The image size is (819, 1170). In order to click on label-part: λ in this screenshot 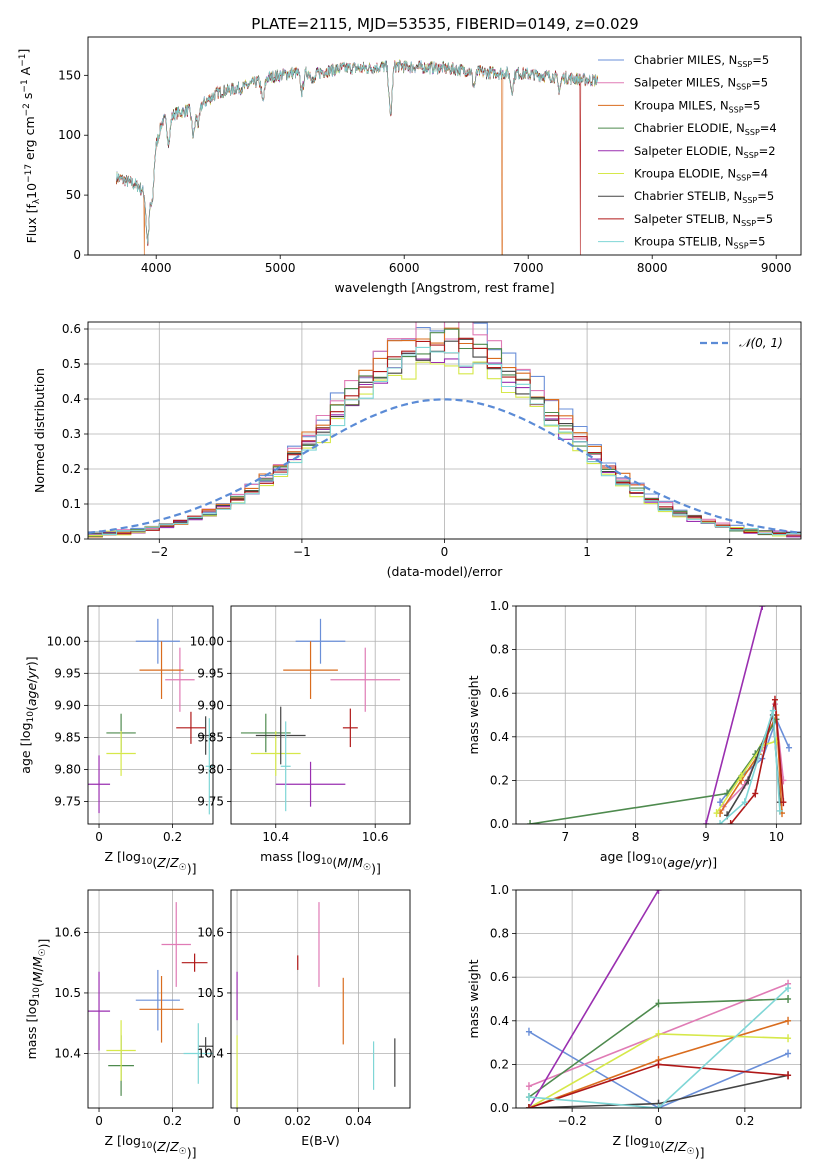, I will do `click(37, 201)`.